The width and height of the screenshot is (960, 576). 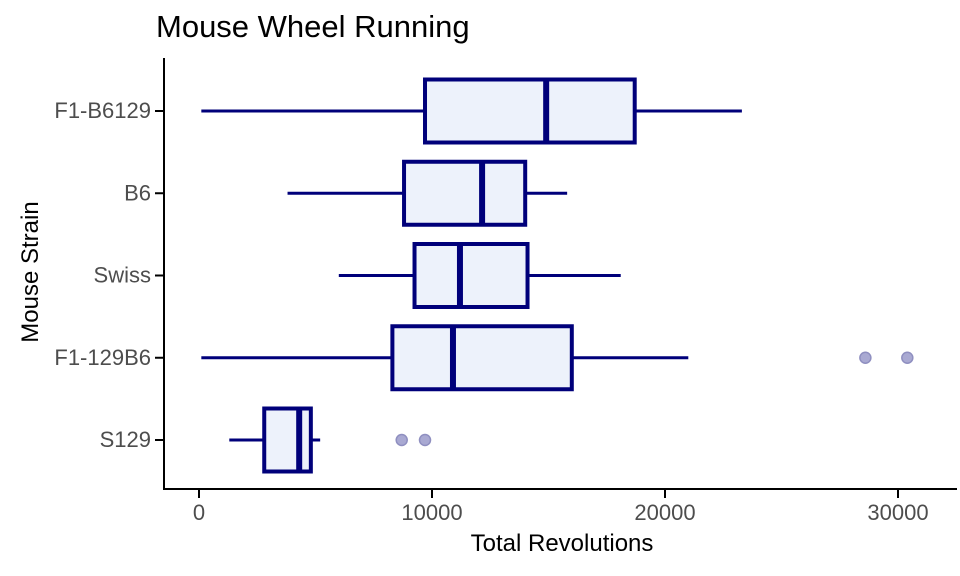 I want to click on x-tick-label: 20000, so click(x=664, y=512).